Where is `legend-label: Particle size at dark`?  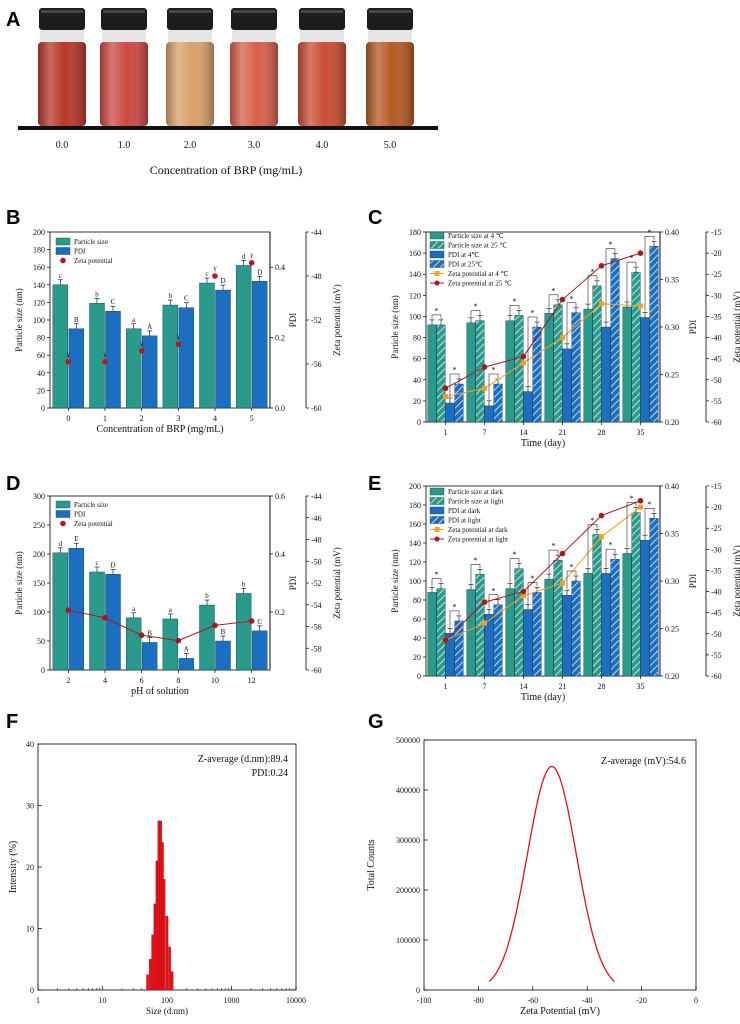 legend-label: Particle size at dark is located at coordinates (476, 492).